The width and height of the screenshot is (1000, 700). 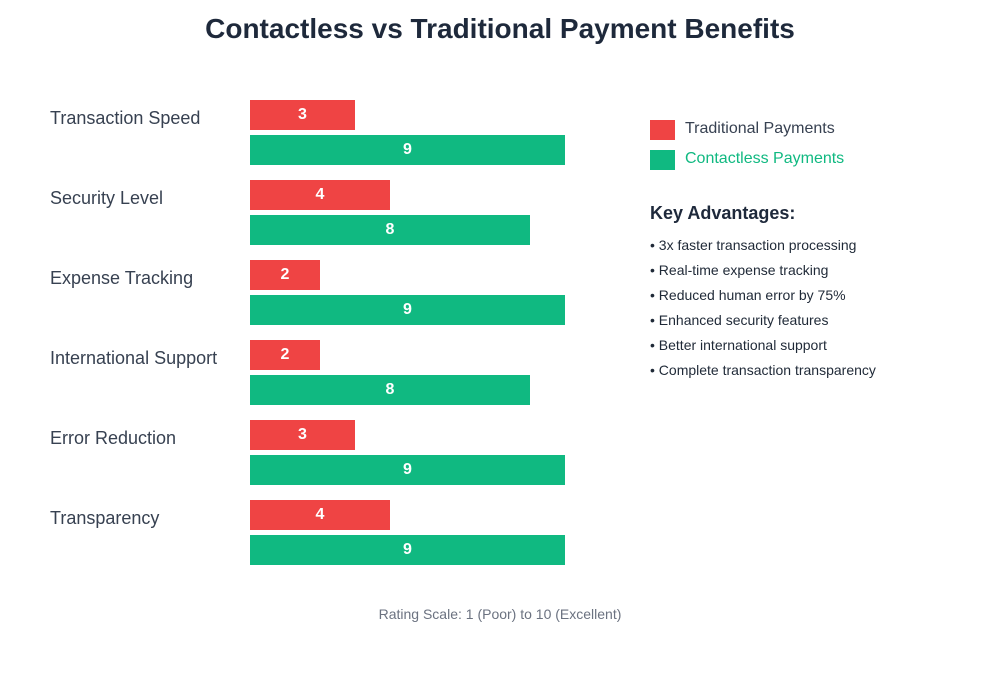 What do you see at coordinates (125, 118) in the screenshot?
I see `category-label: Transaction Speed` at bounding box center [125, 118].